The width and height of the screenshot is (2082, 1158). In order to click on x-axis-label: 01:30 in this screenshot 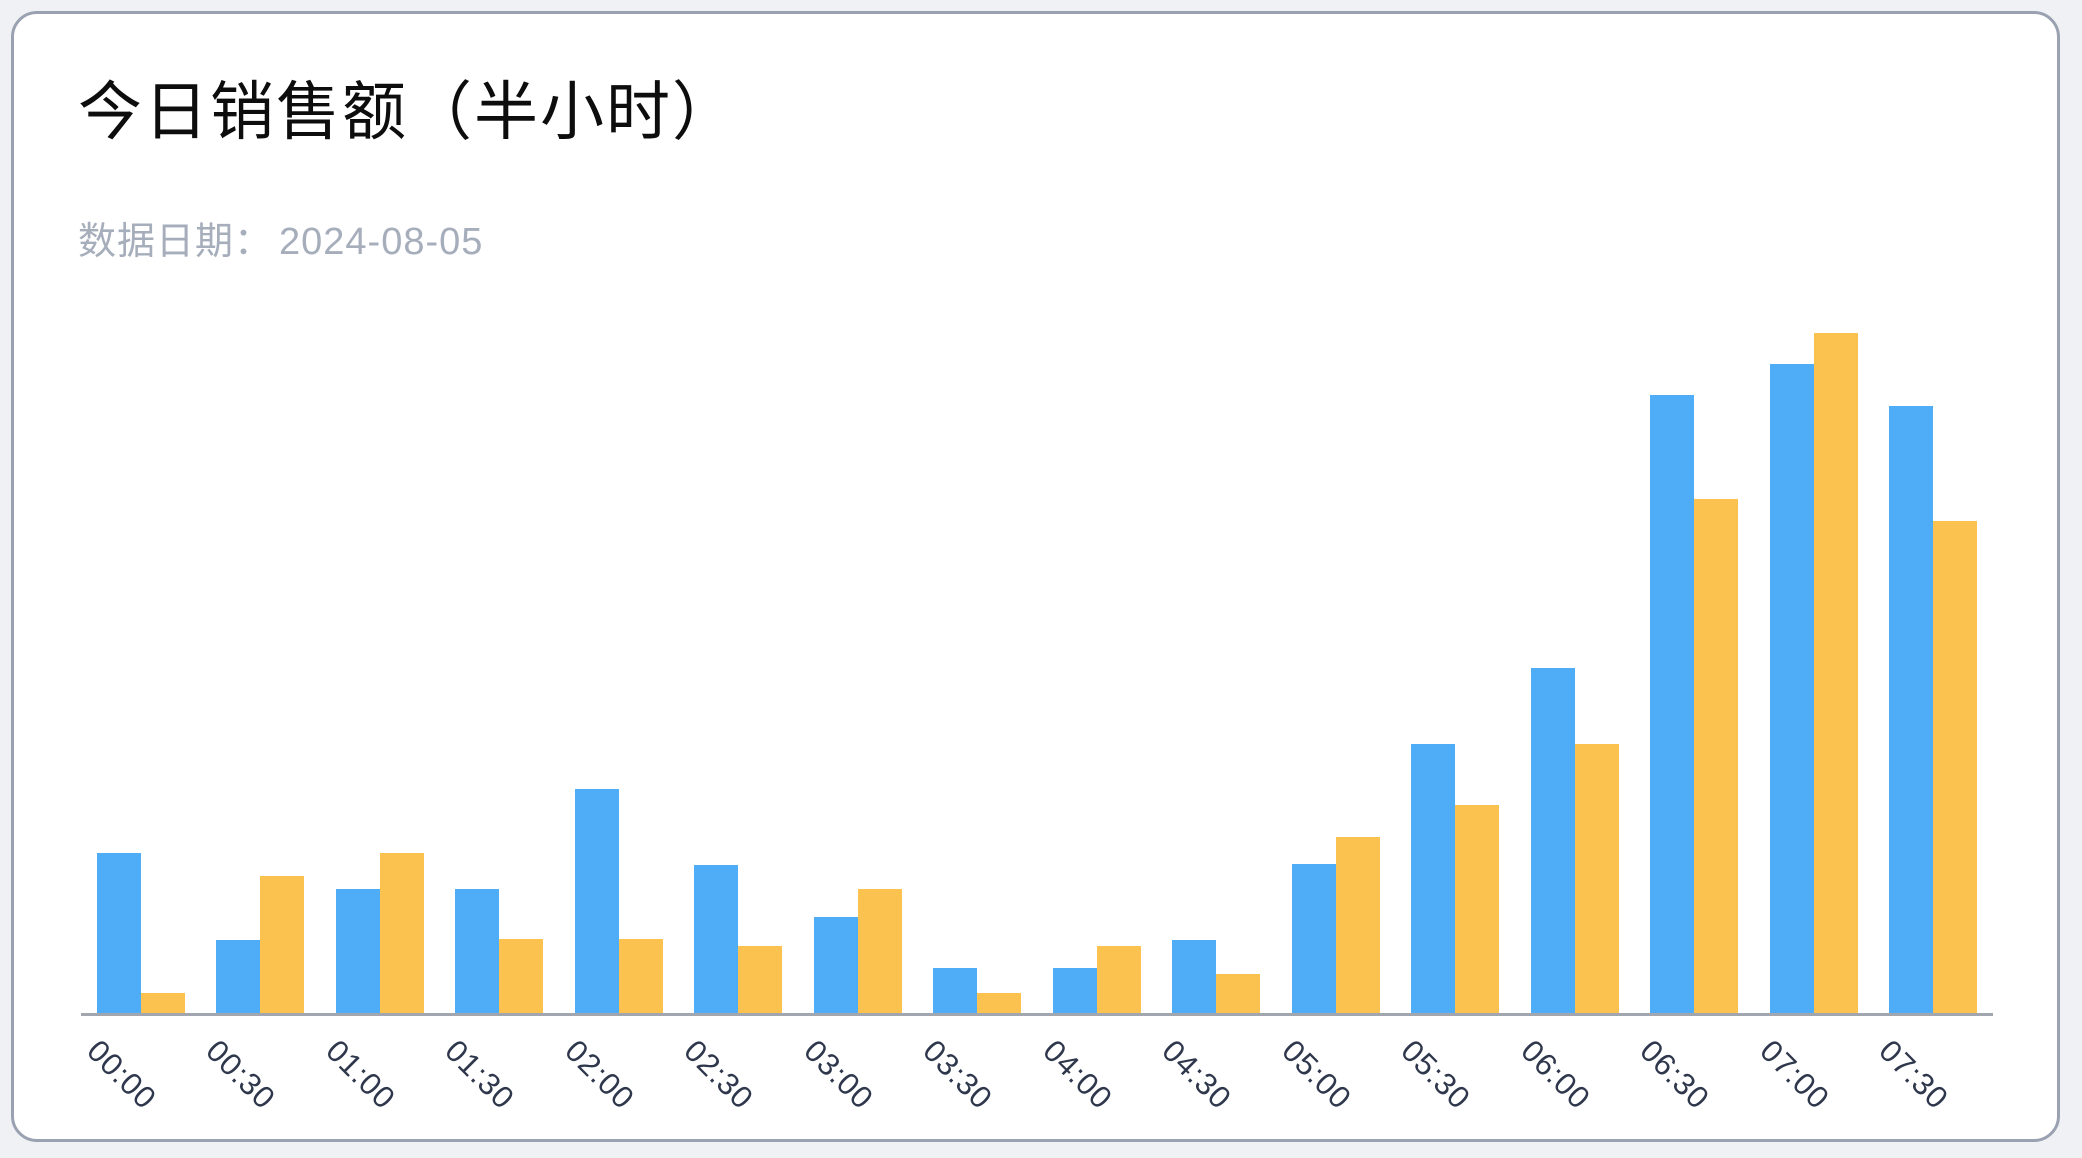, I will do `click(480, 1075)`.